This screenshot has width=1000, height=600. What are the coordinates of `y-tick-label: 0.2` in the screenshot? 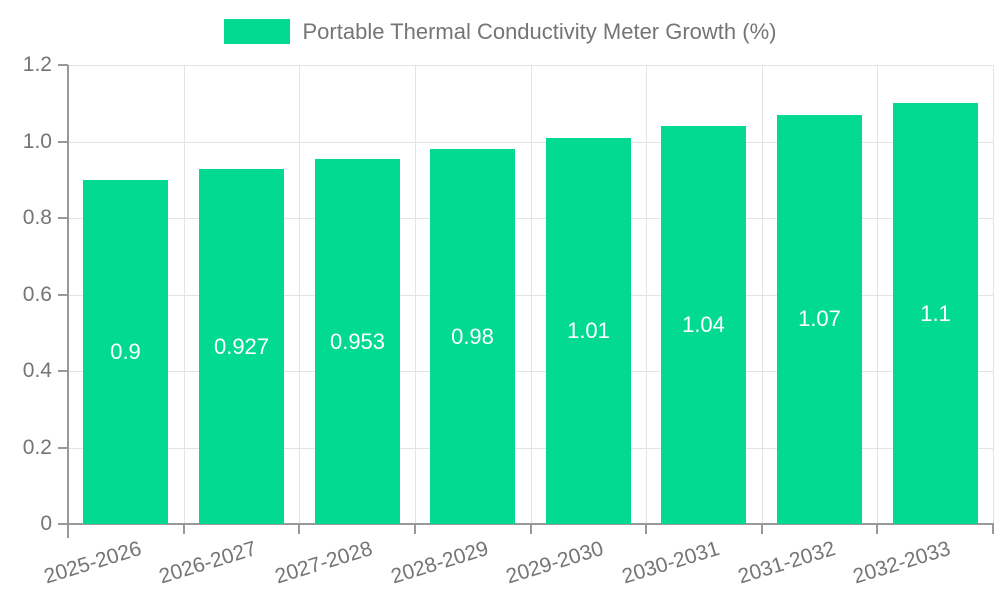 It's located at (37, 447).